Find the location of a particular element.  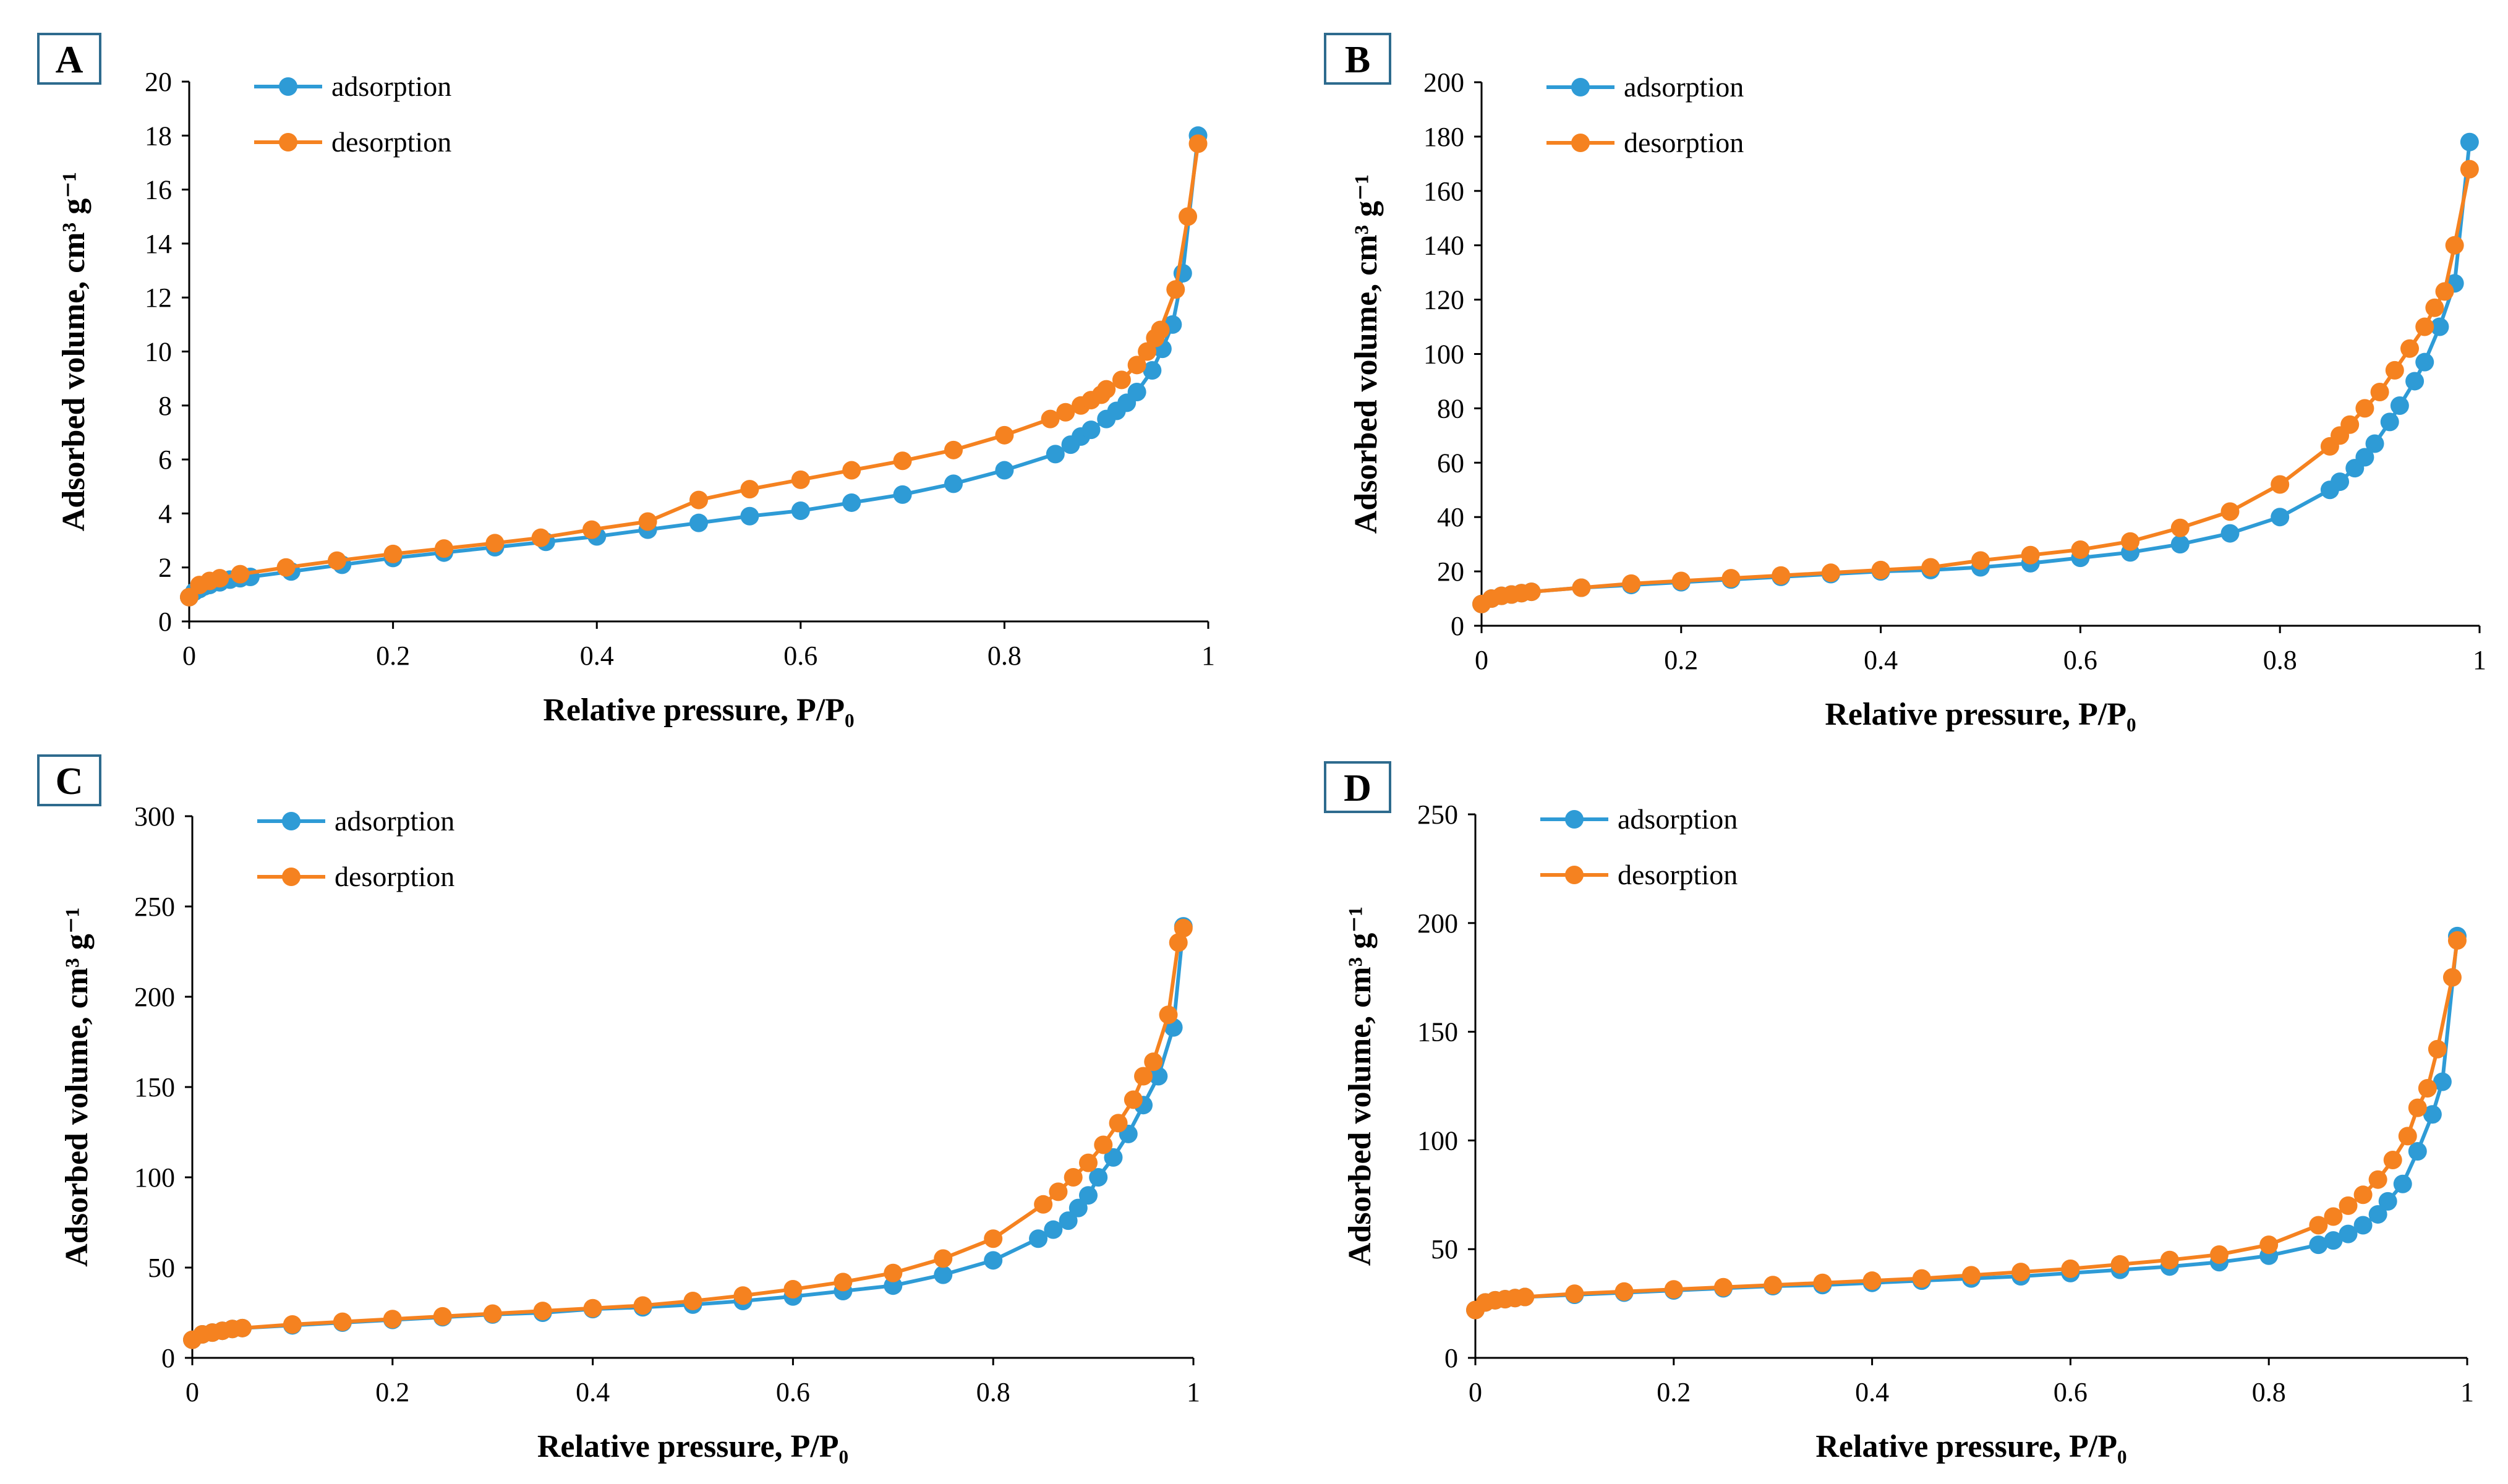

series-adsorption is located at coordinates (688, 1133).